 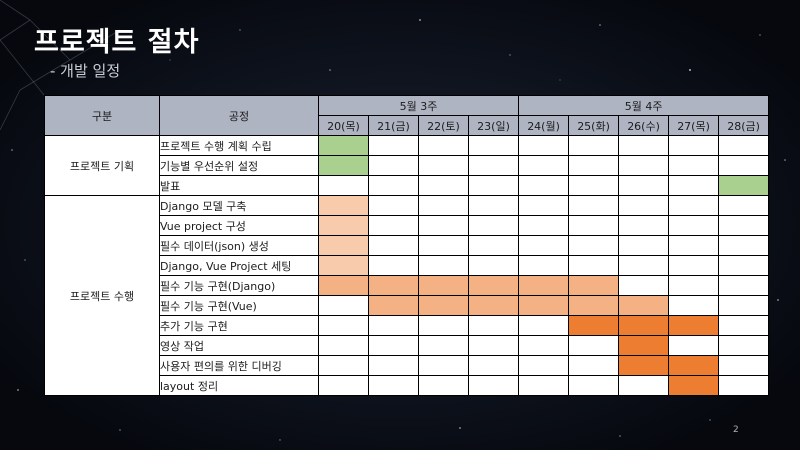 I want to click on schedule-row: Django, Vue Project 세팅, so click(x=407, y=265).